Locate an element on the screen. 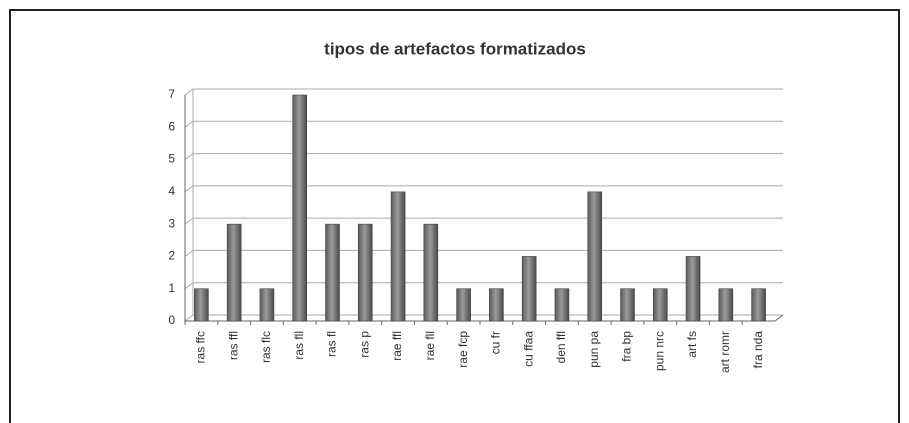 The image size is (909, 423). x-tick-label: art fs is located at coordinates (692, 344).